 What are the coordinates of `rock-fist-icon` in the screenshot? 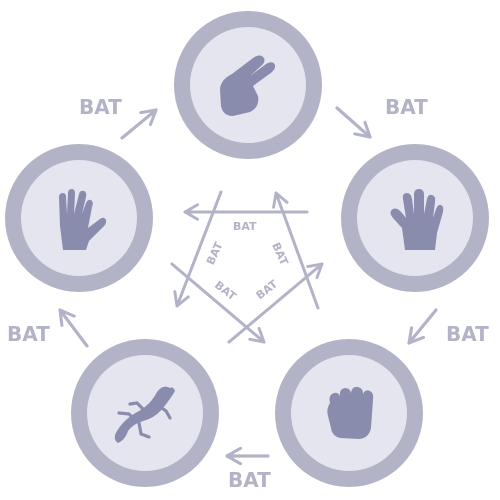 It's located at (350, 412).